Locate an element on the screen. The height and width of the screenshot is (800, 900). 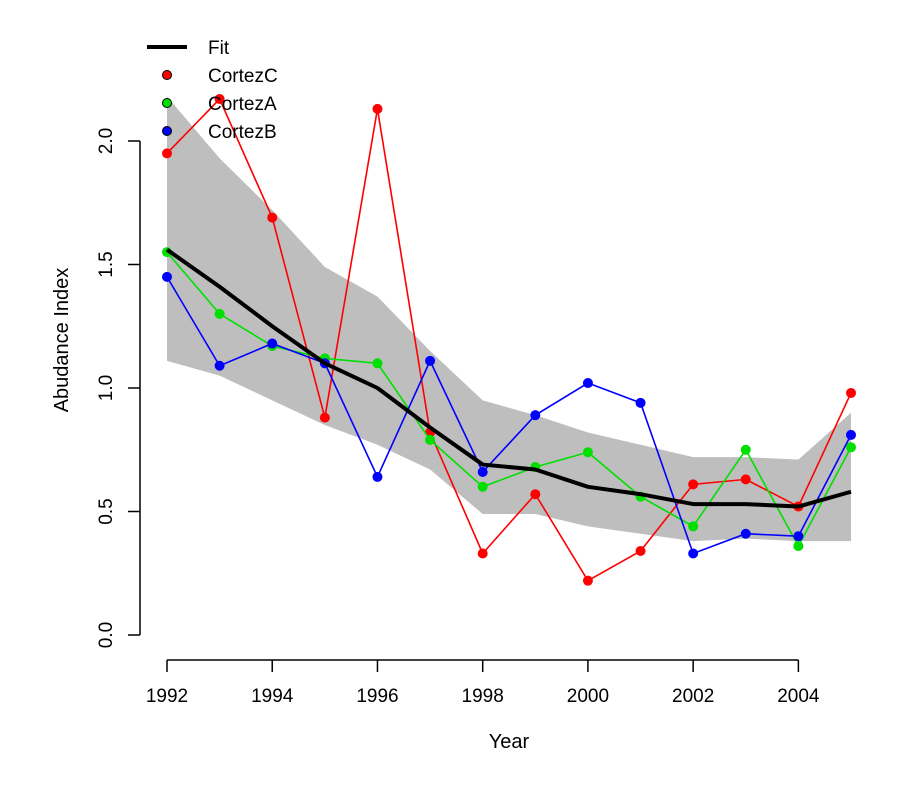
x-tick-label: 2000 is located at coordinates (588, 696).